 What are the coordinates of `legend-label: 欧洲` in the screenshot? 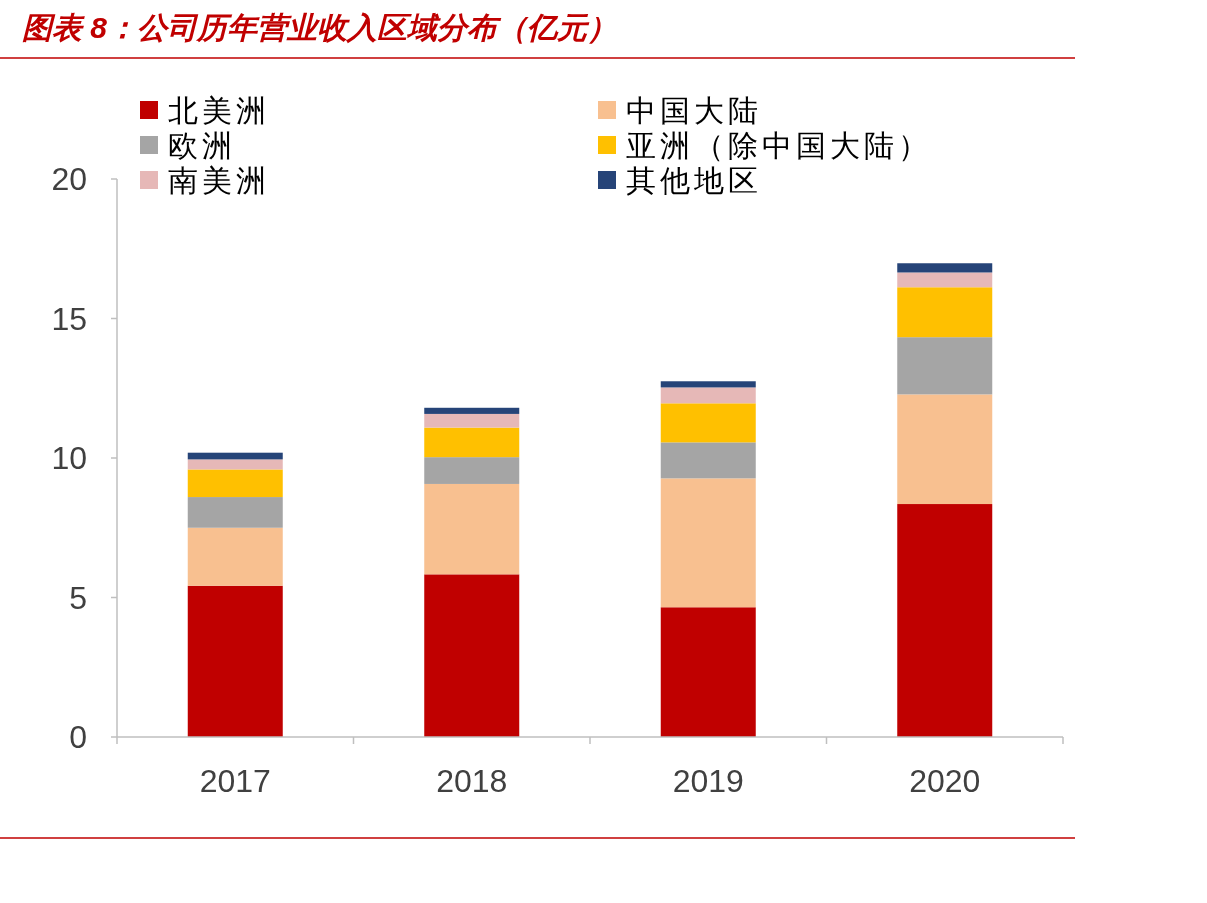 It's located at (202, 145).